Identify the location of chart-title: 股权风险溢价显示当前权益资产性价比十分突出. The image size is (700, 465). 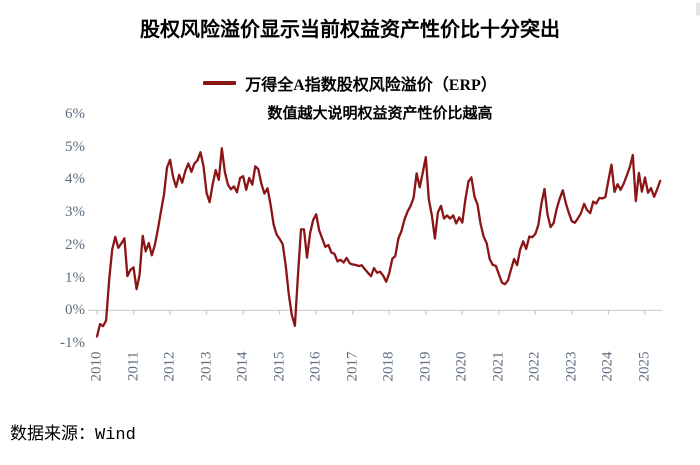
(350, 30).